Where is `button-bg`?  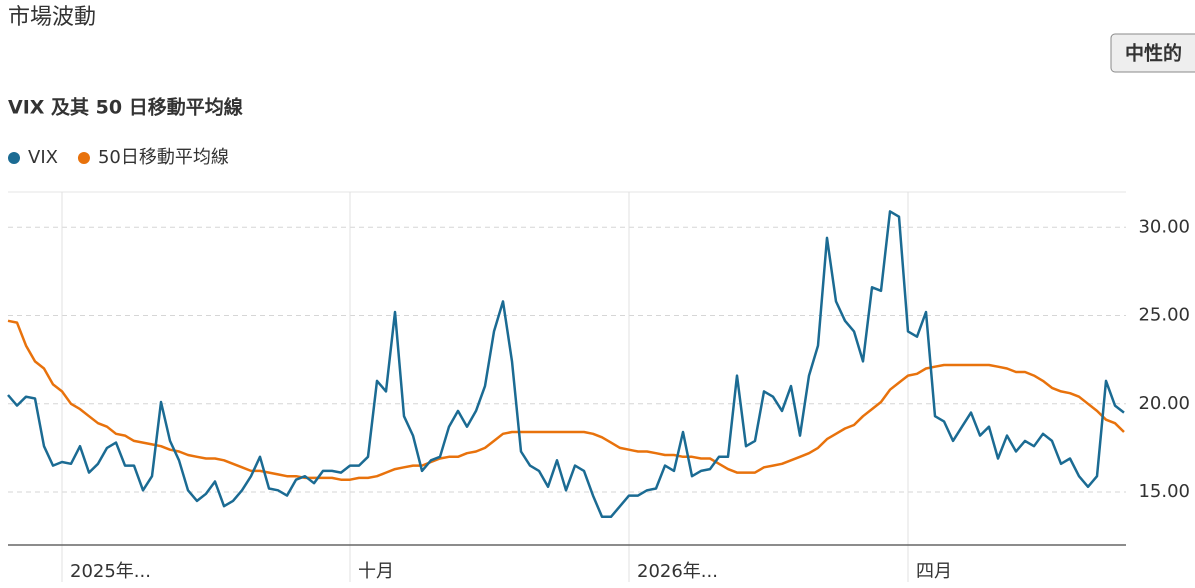 button-bg is located at coordinates (1152, 53).